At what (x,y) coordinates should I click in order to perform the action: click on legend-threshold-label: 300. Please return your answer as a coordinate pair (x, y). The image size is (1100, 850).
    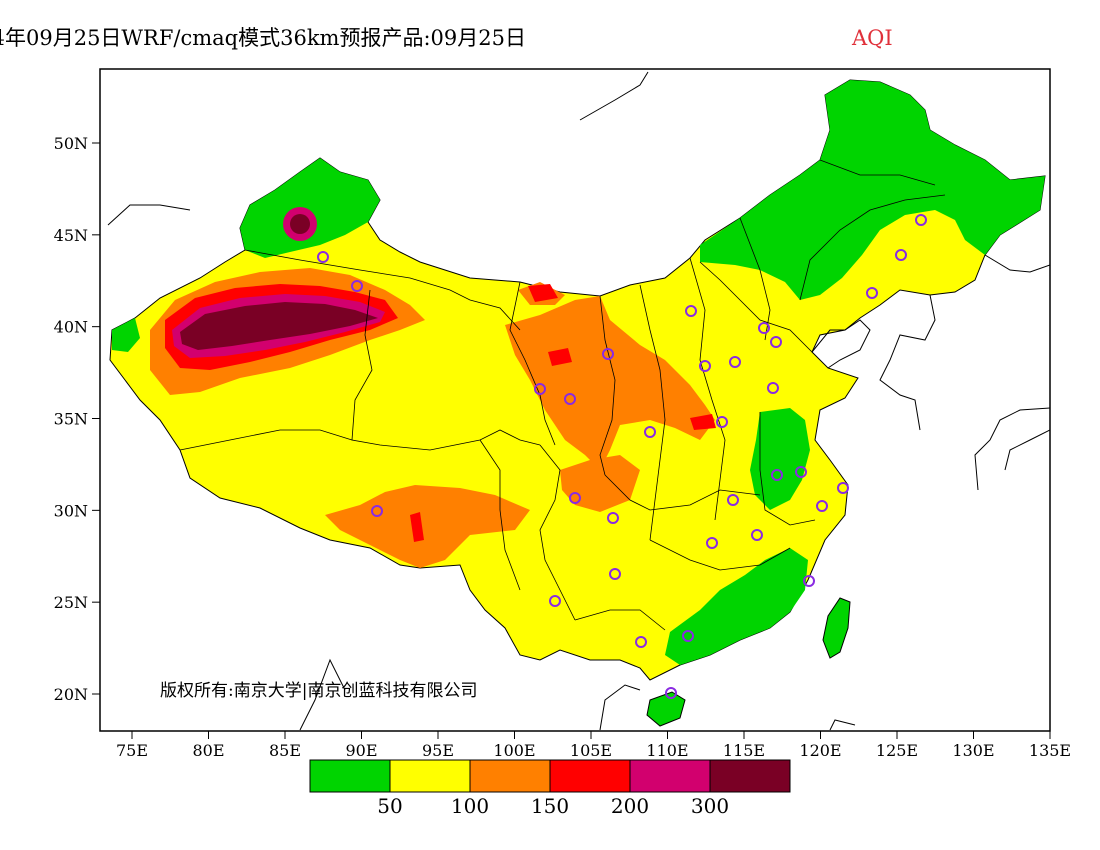
    Looking at the image, I should click on (710, 806).